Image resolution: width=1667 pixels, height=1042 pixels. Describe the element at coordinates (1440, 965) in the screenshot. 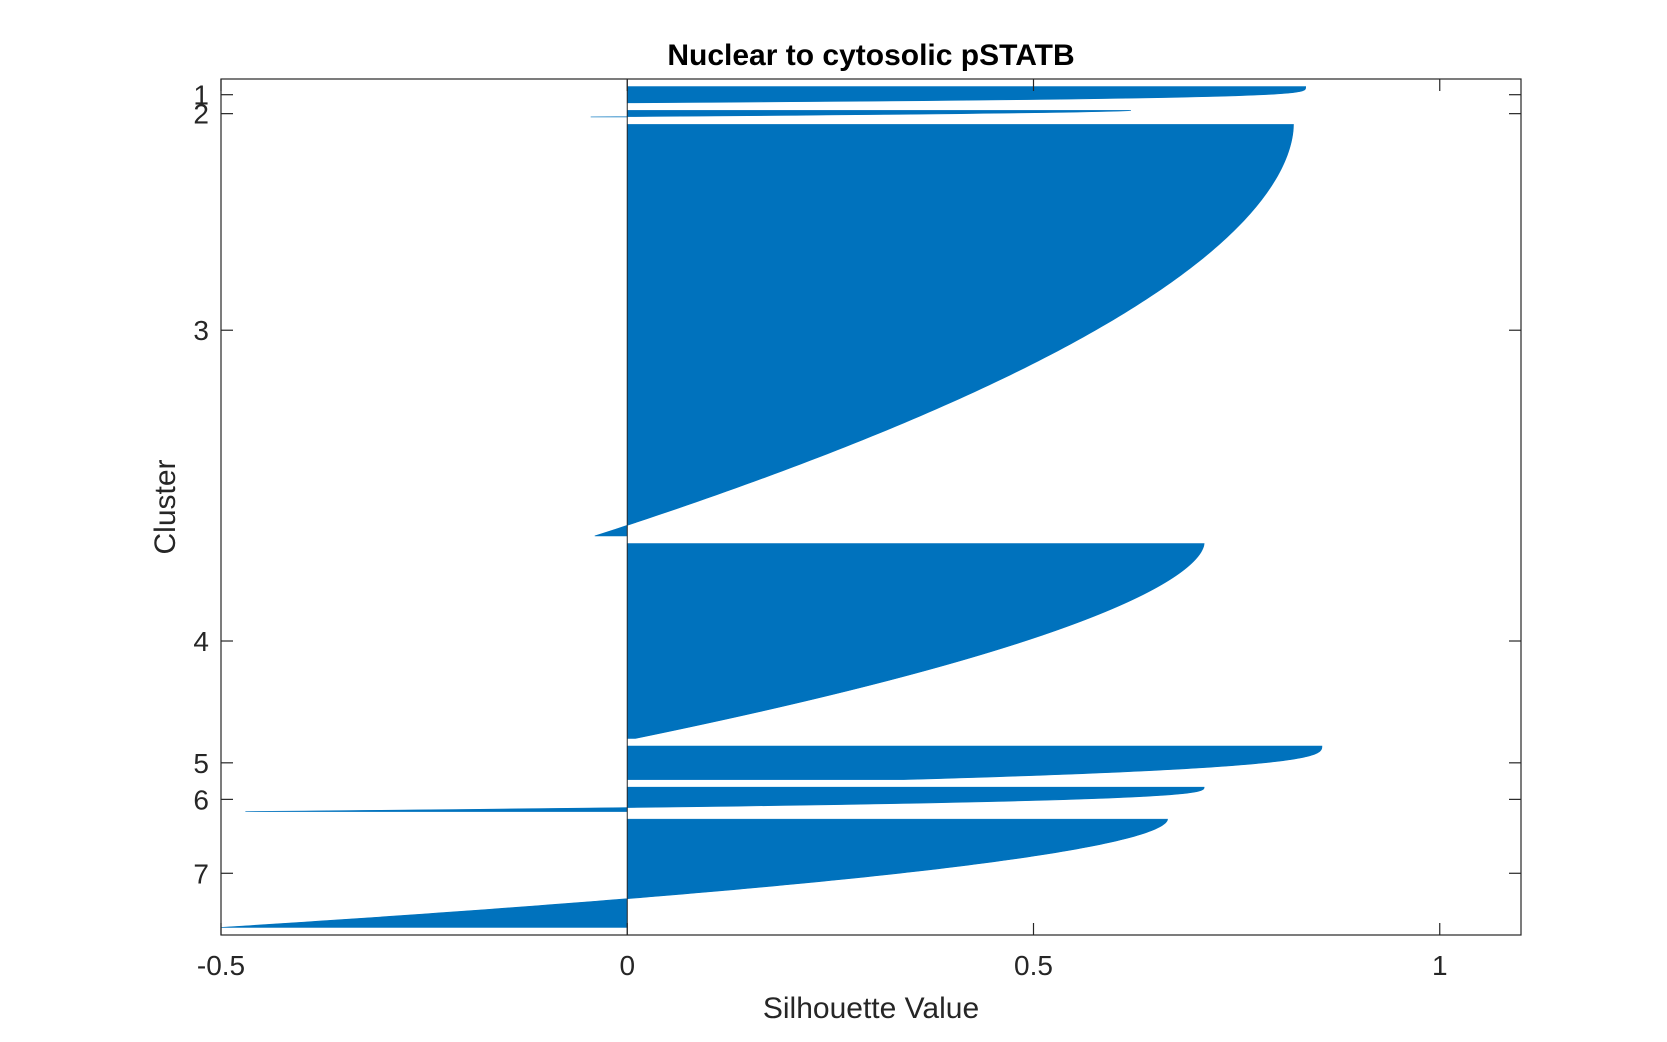

I see `x-tick-label-3: 1` at that location.